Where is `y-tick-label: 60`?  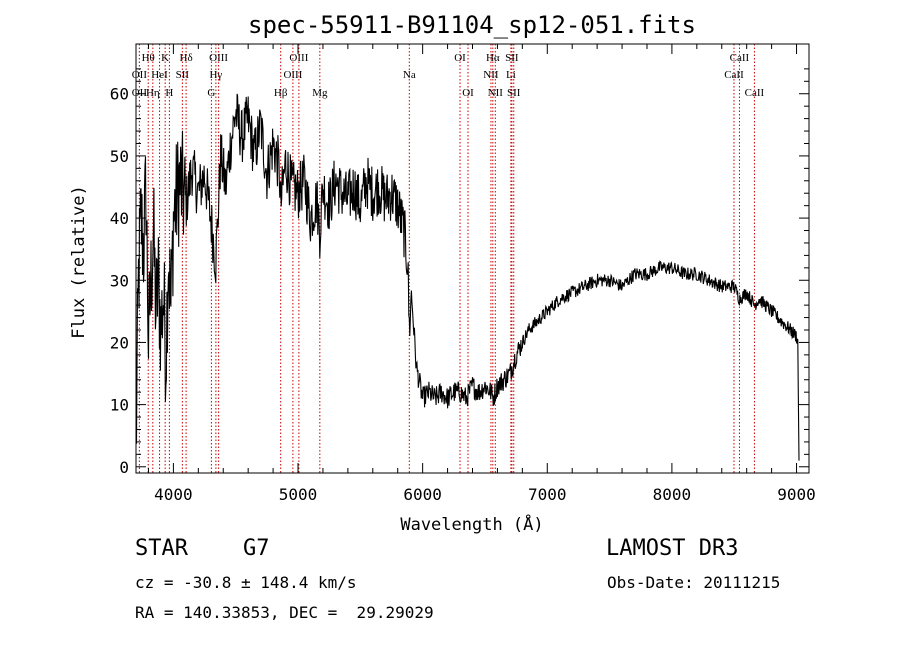
y-tick-label: 60 is located at coordinates (119, 94).